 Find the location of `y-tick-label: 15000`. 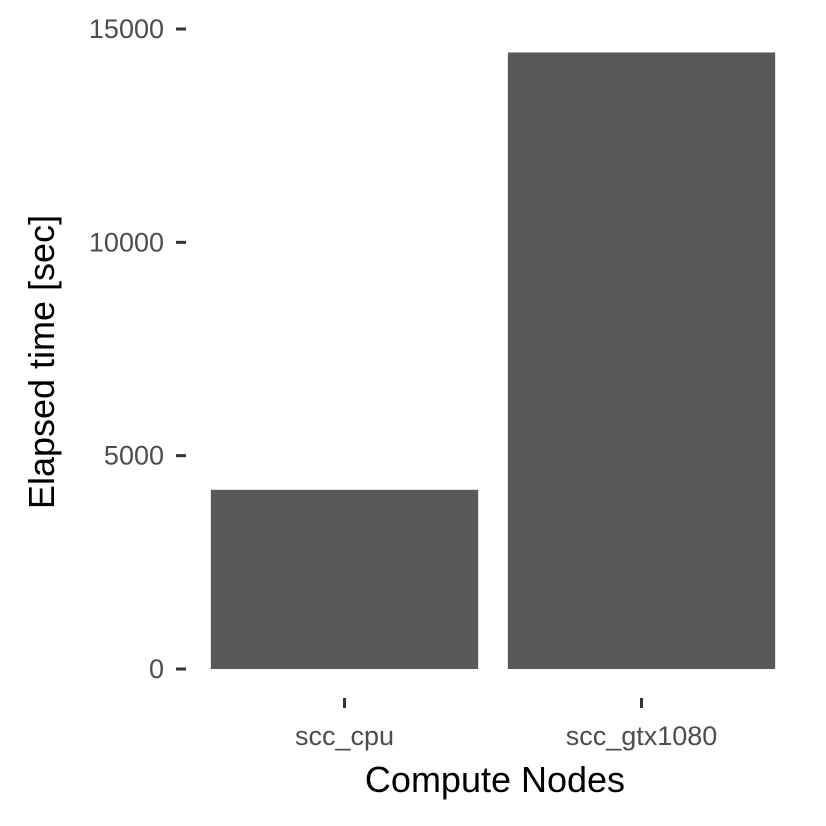

y-tick-label: 15000 is located at coordinates (126, 29).